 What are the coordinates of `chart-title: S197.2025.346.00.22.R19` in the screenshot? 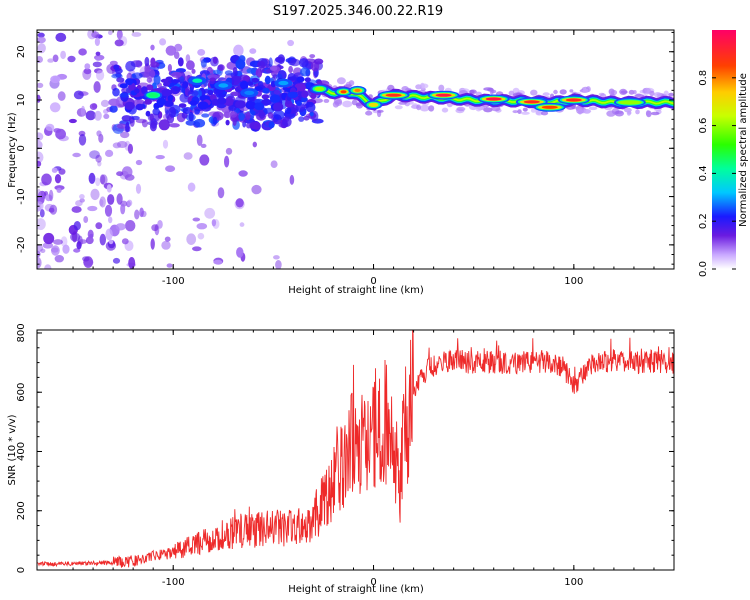 It's located at (358, 11).